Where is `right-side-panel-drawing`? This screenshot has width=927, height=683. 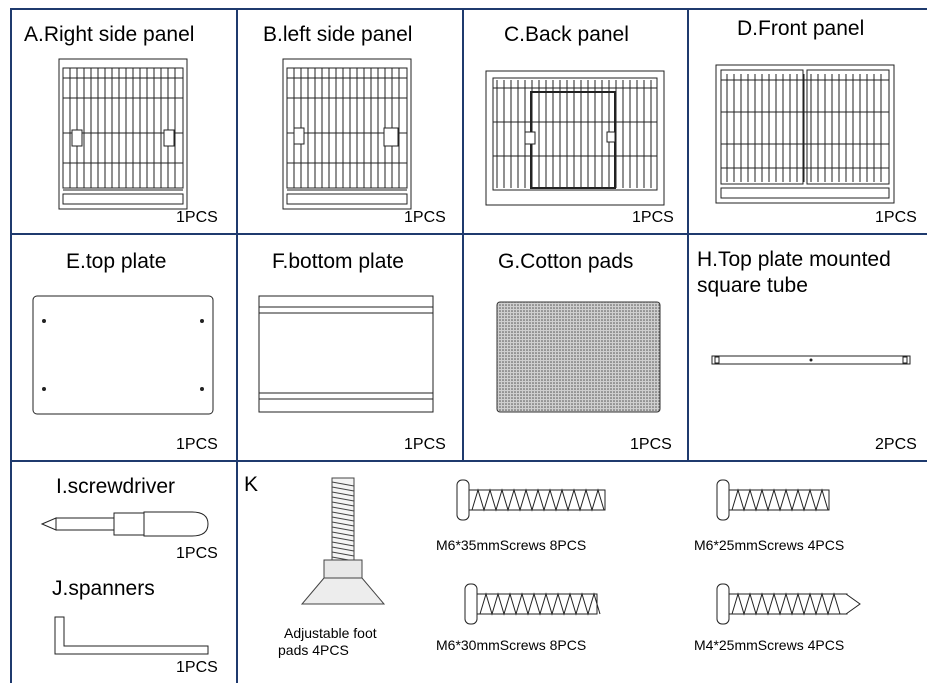 right-side-panel-drawing is located at coordinates (123, 134).